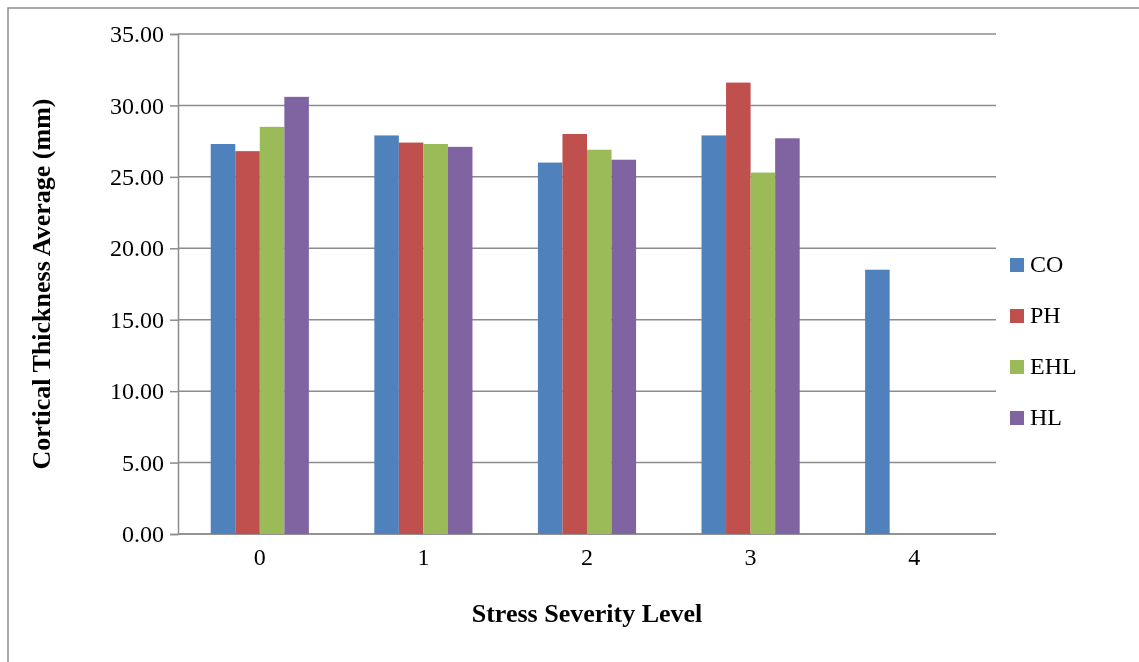 This screenshot has height=662, width=1139. Describe the element at coordinates (1053, 366) in the screenshot. I see `legend-label: EHL` at that location.